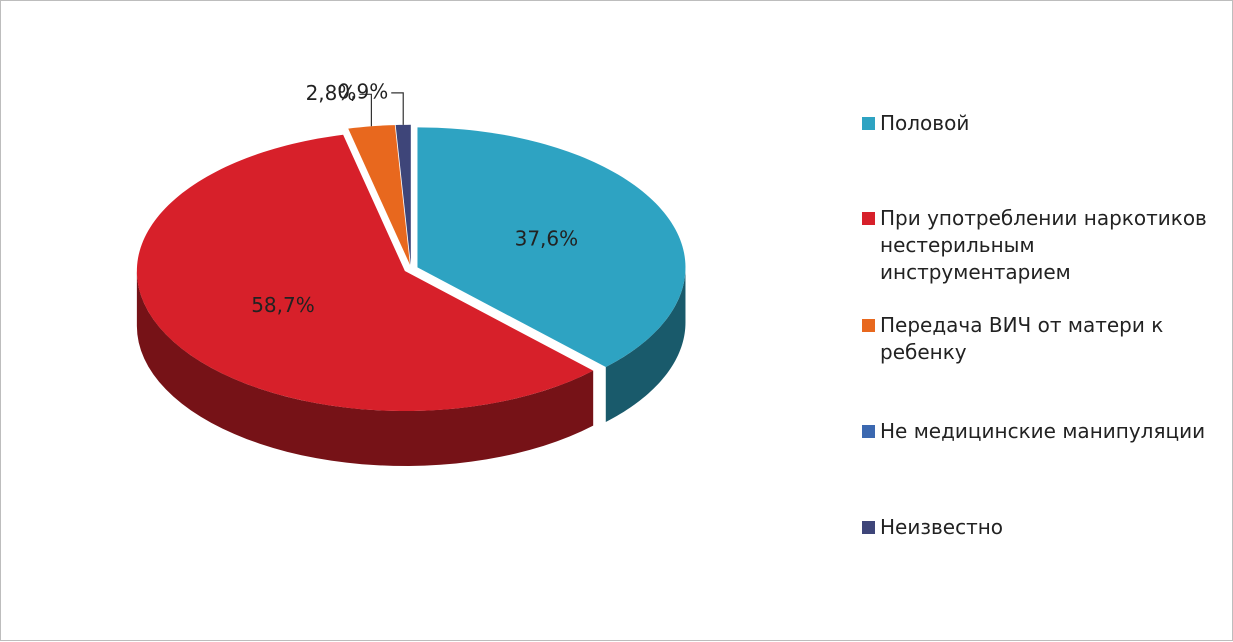 Image resolution: width=1233 pixels, height=642 pixels. Describe the element at coordinates (1042, 527) in the screenshot. I see `legend-item: Неизвестно` at that location.